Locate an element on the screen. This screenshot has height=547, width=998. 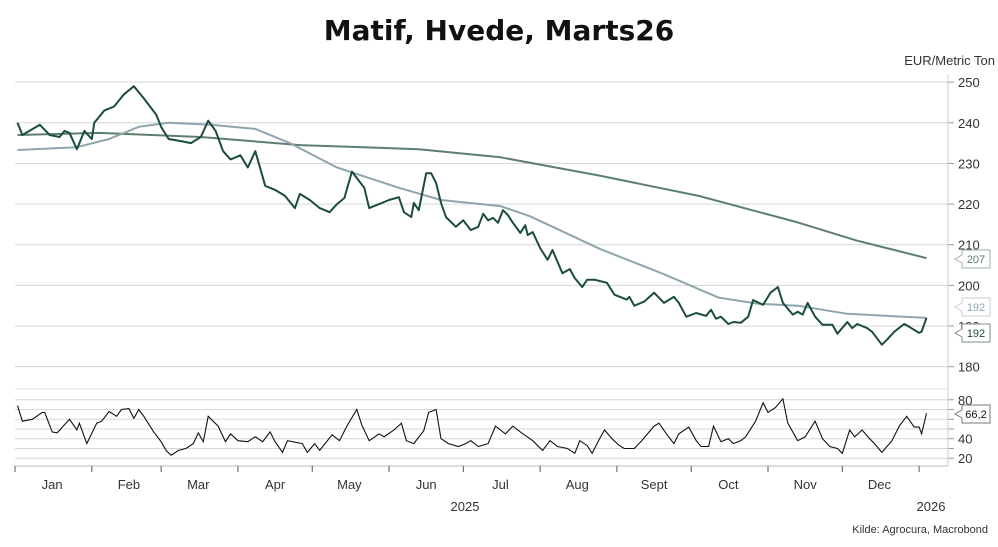
x-tick-label: Apr is located at coordinates (275, 484).